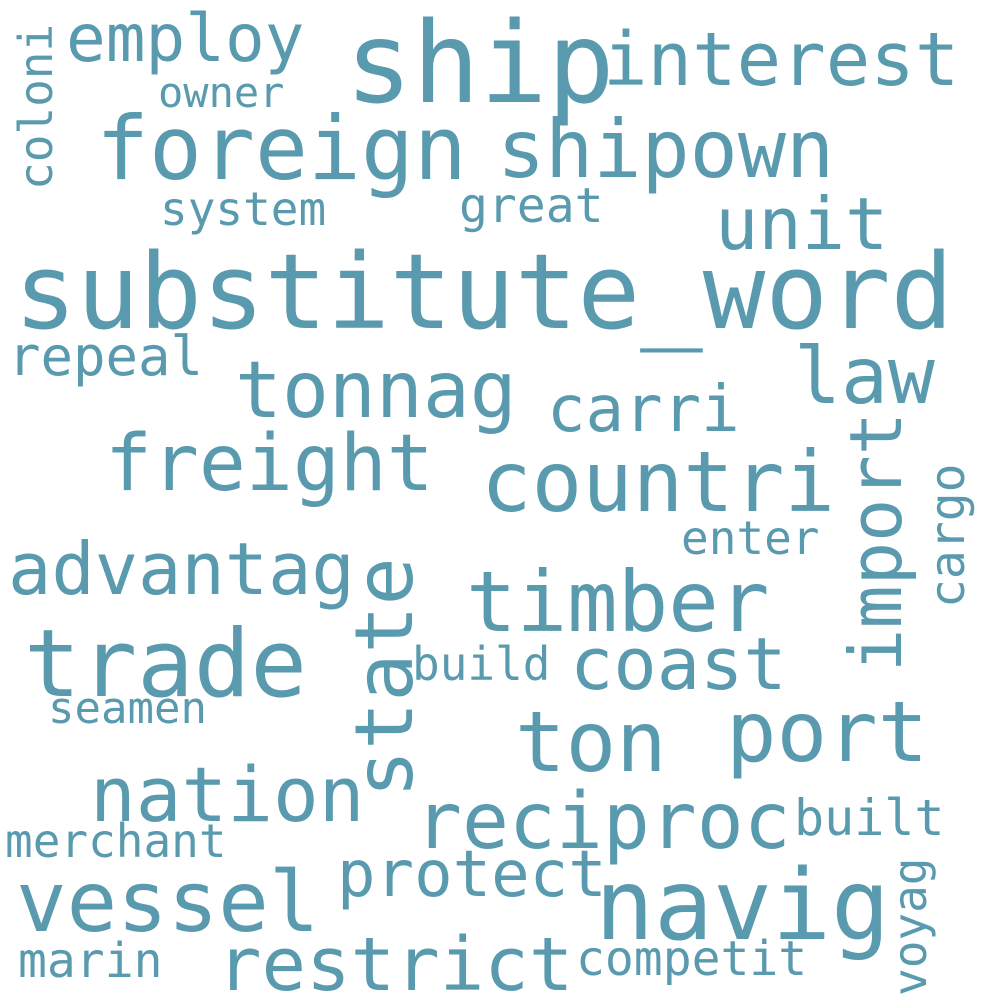 The image size is (1000, 1000). I want to click on word-nation: nation, so click(227, 794).